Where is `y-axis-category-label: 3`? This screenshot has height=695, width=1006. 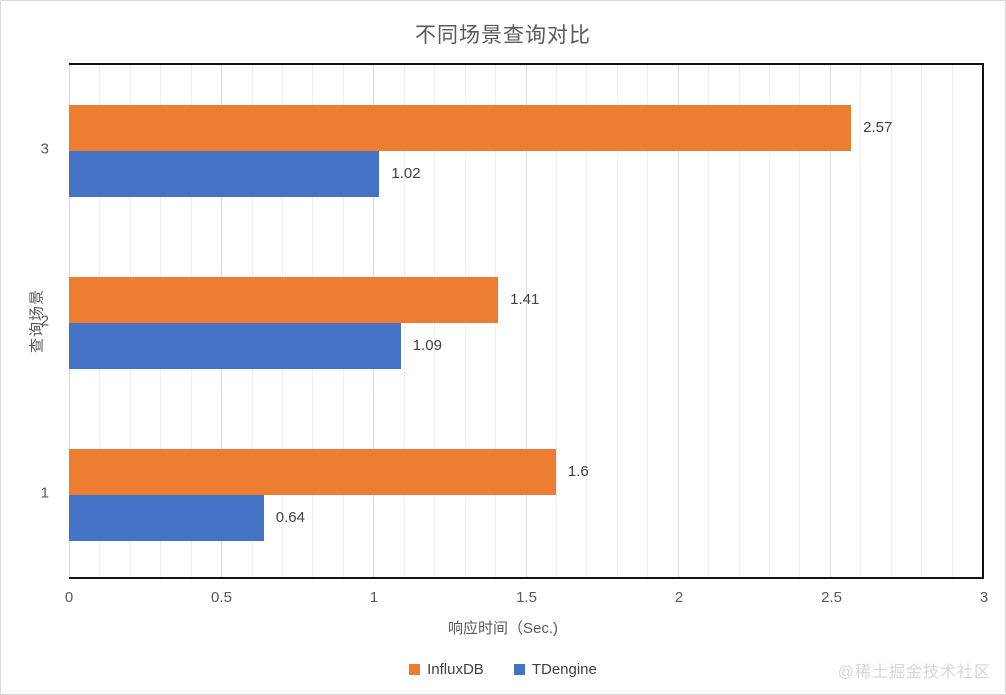
y-axis-category-label: 3 is located at coordinates (44, 149).